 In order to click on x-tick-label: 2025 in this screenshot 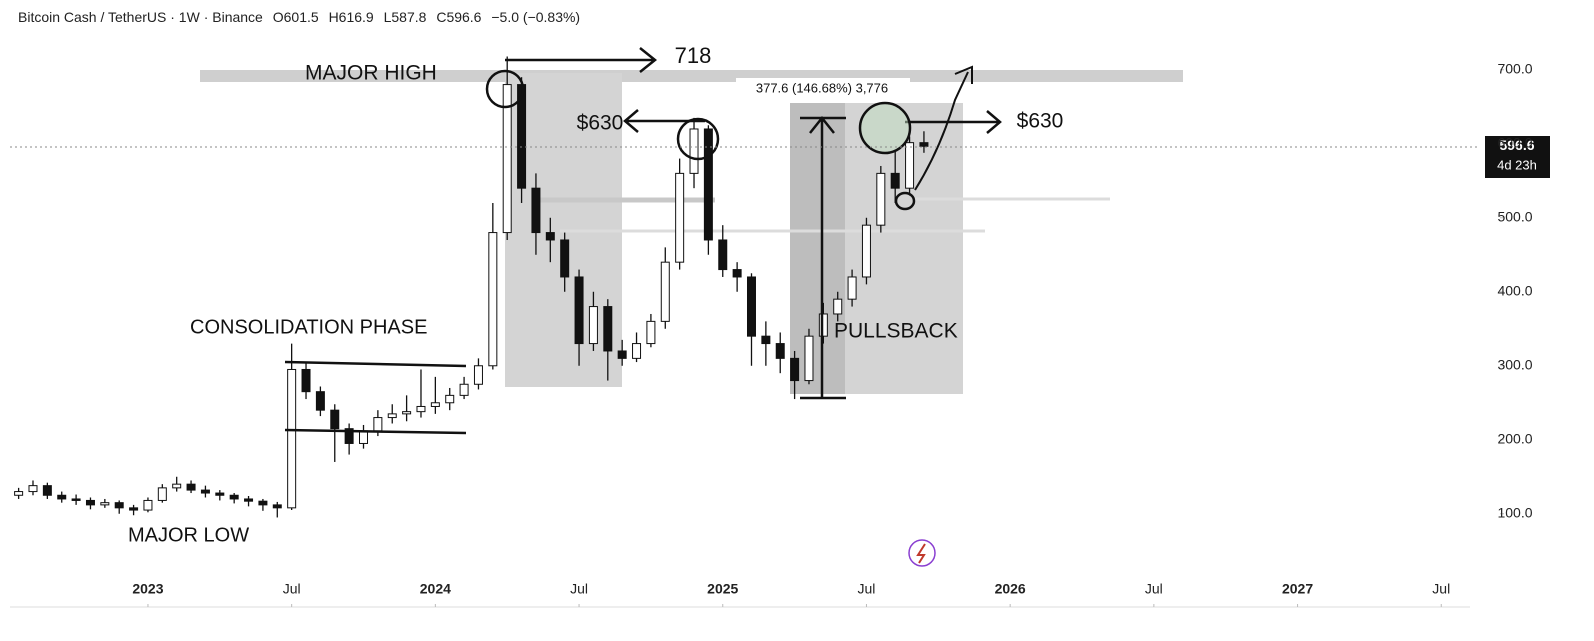, I will do `click(722, 589)`.